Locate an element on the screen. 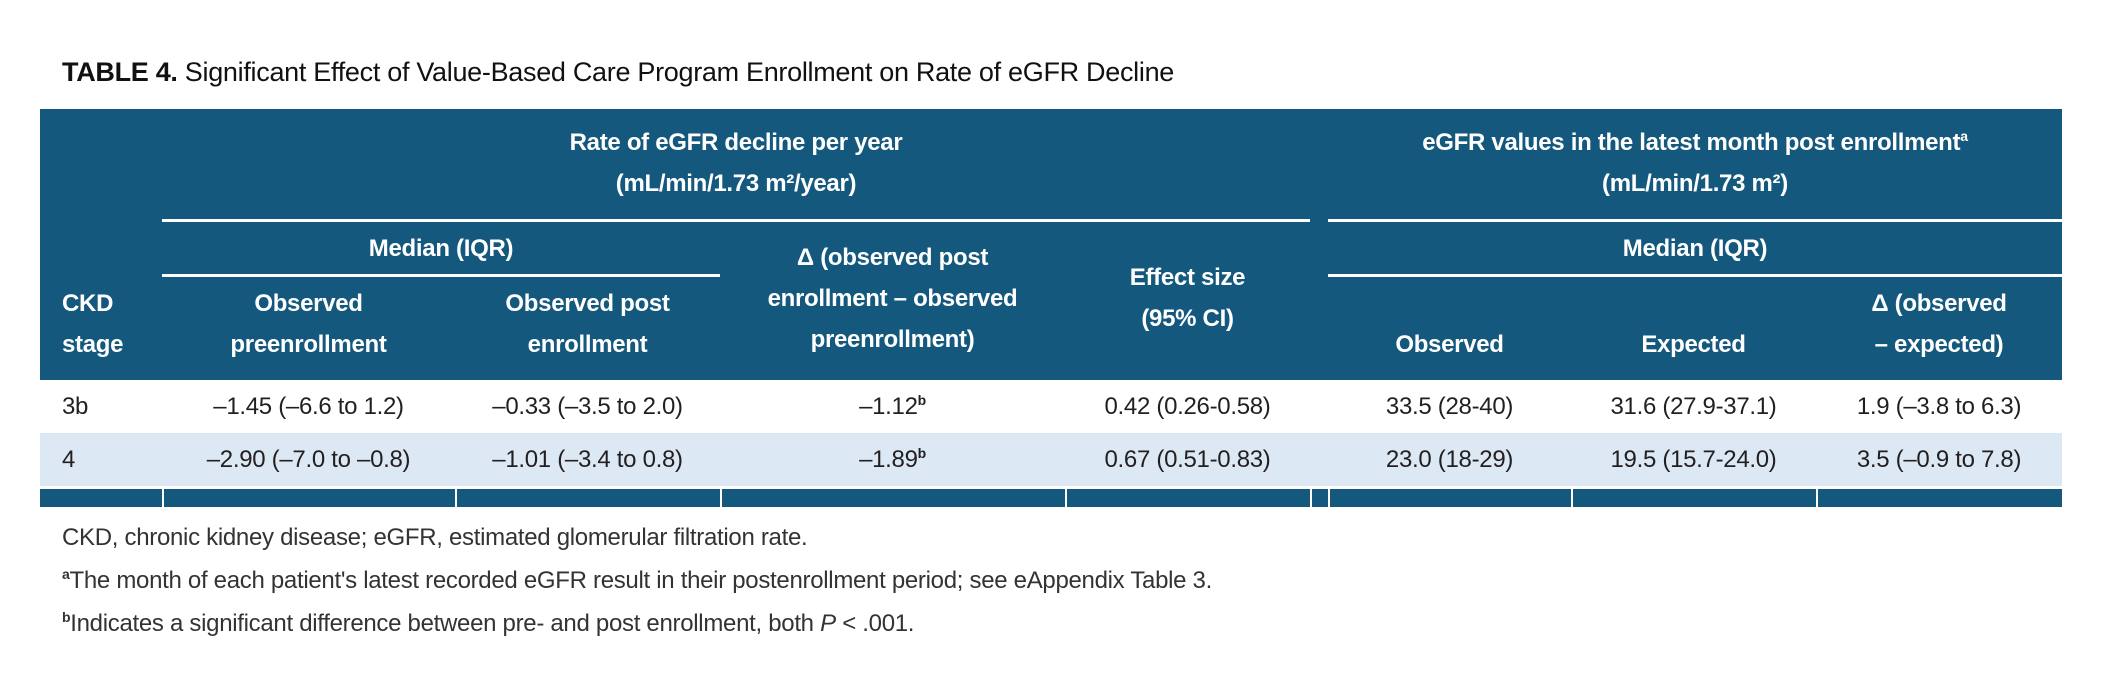  footnote-b-marker: b is located at coordinates (66, 617).